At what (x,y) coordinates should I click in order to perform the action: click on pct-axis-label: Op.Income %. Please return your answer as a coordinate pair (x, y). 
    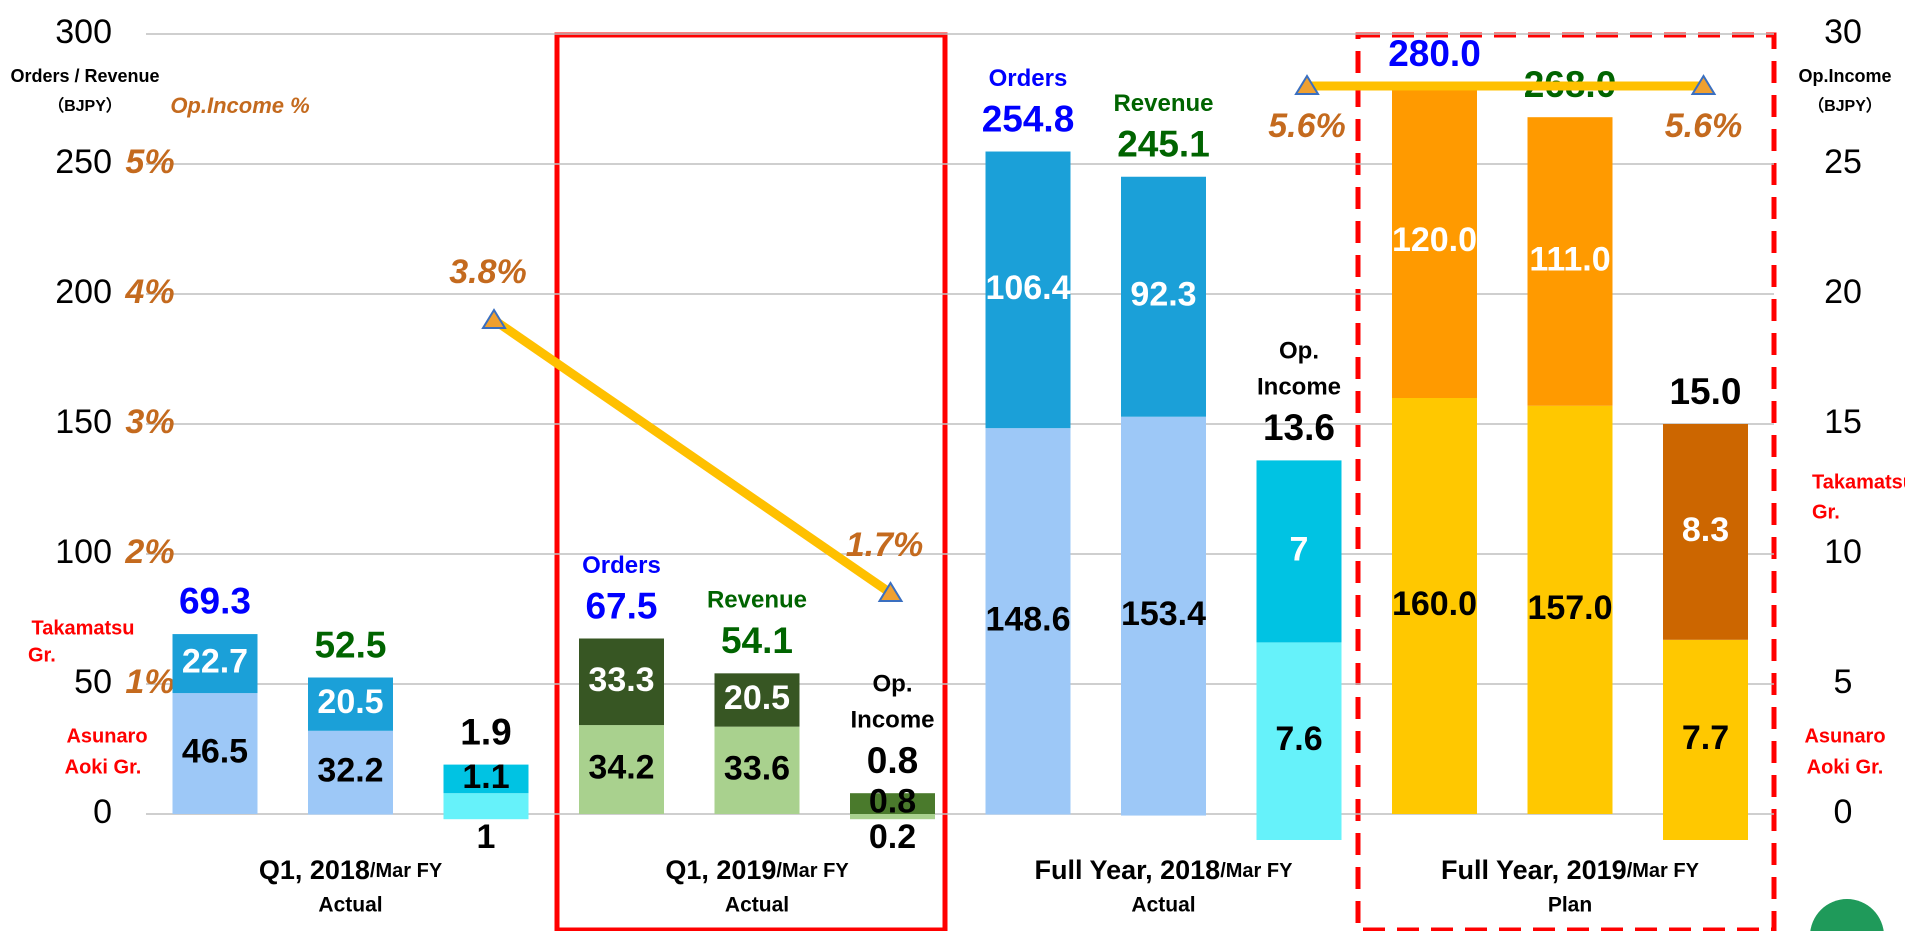
    Looking at the image, I should click on (239, 105).